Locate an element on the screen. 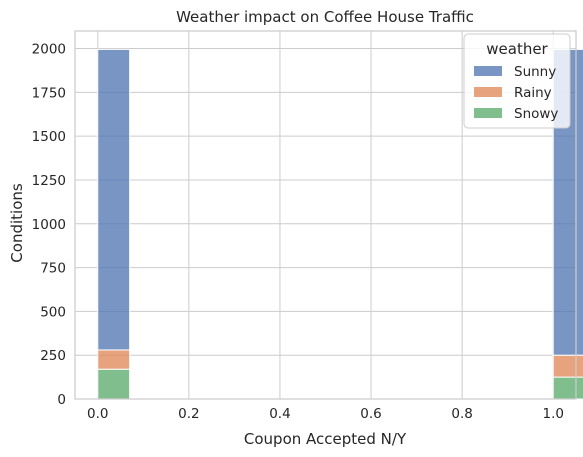 The image size is (583, 457). y-tick-label: 0 is located at coordinates (61, 400).